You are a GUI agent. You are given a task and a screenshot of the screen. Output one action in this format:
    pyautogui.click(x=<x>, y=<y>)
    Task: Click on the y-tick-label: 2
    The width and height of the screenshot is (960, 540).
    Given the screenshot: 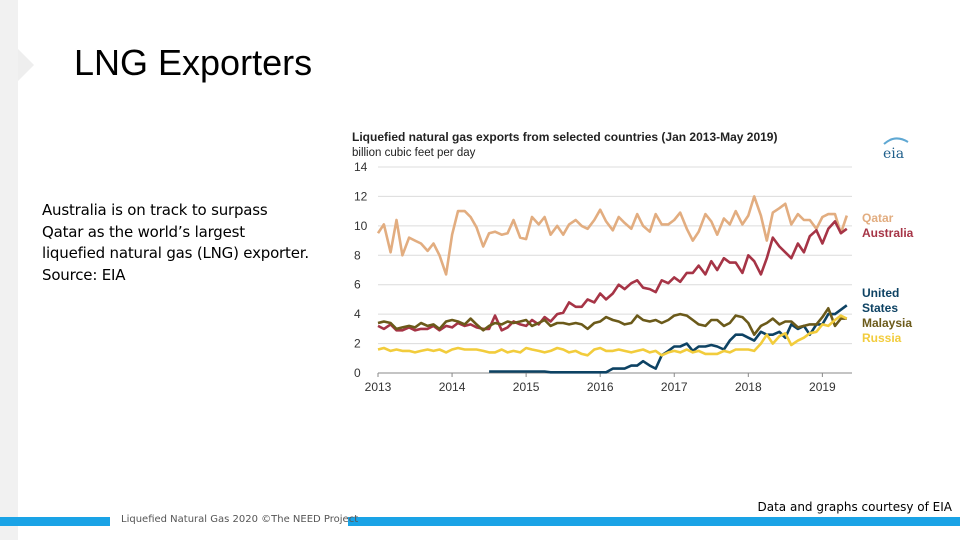 What is the action you would take?
    pyautogui.click(x=357, y=344)
    